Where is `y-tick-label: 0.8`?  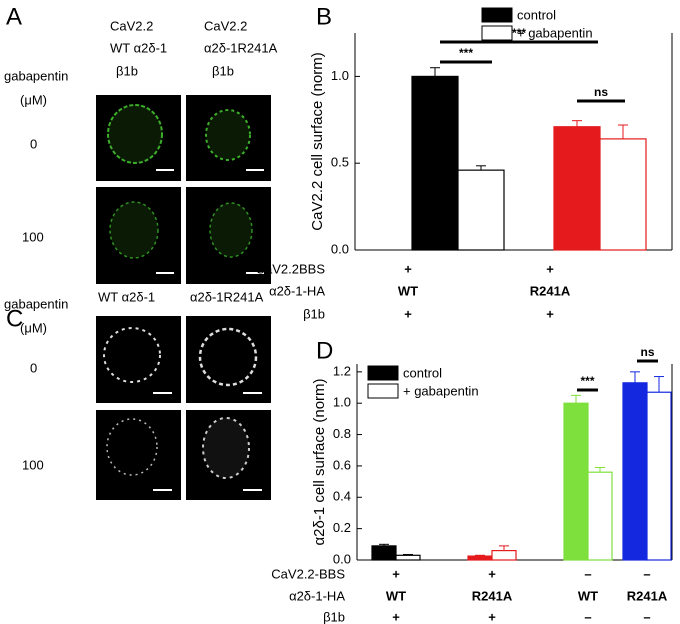
y-tick-label: 0.8 is located at coordinates (342, 433).